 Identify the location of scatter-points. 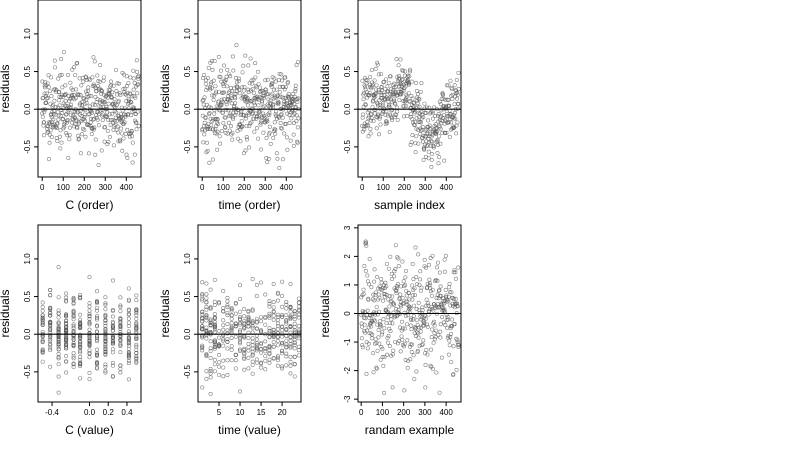
(90, 109).